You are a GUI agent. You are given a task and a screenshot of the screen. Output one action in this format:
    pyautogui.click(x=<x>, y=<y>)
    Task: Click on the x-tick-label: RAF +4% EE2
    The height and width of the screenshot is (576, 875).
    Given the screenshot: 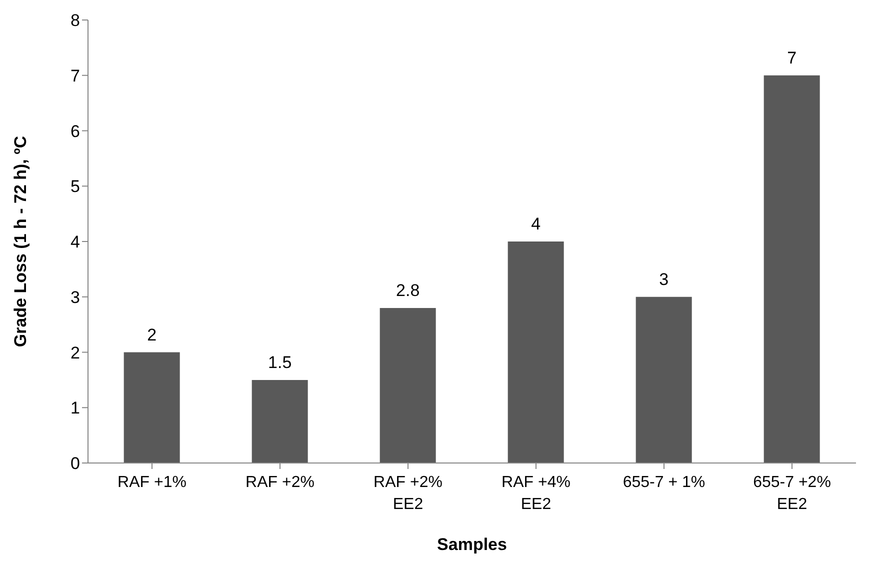 What is the action you would take?
    pyautogui.click(x=536, y=493)
    